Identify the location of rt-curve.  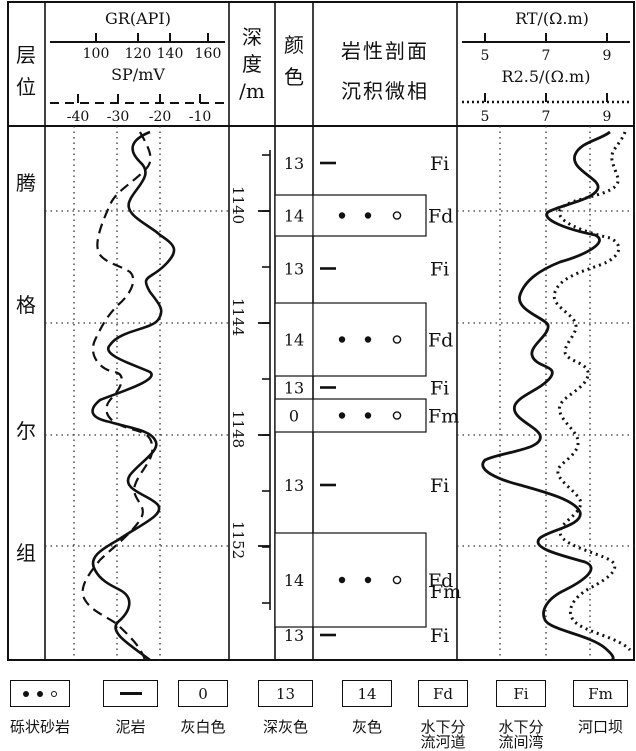
(548, 396).